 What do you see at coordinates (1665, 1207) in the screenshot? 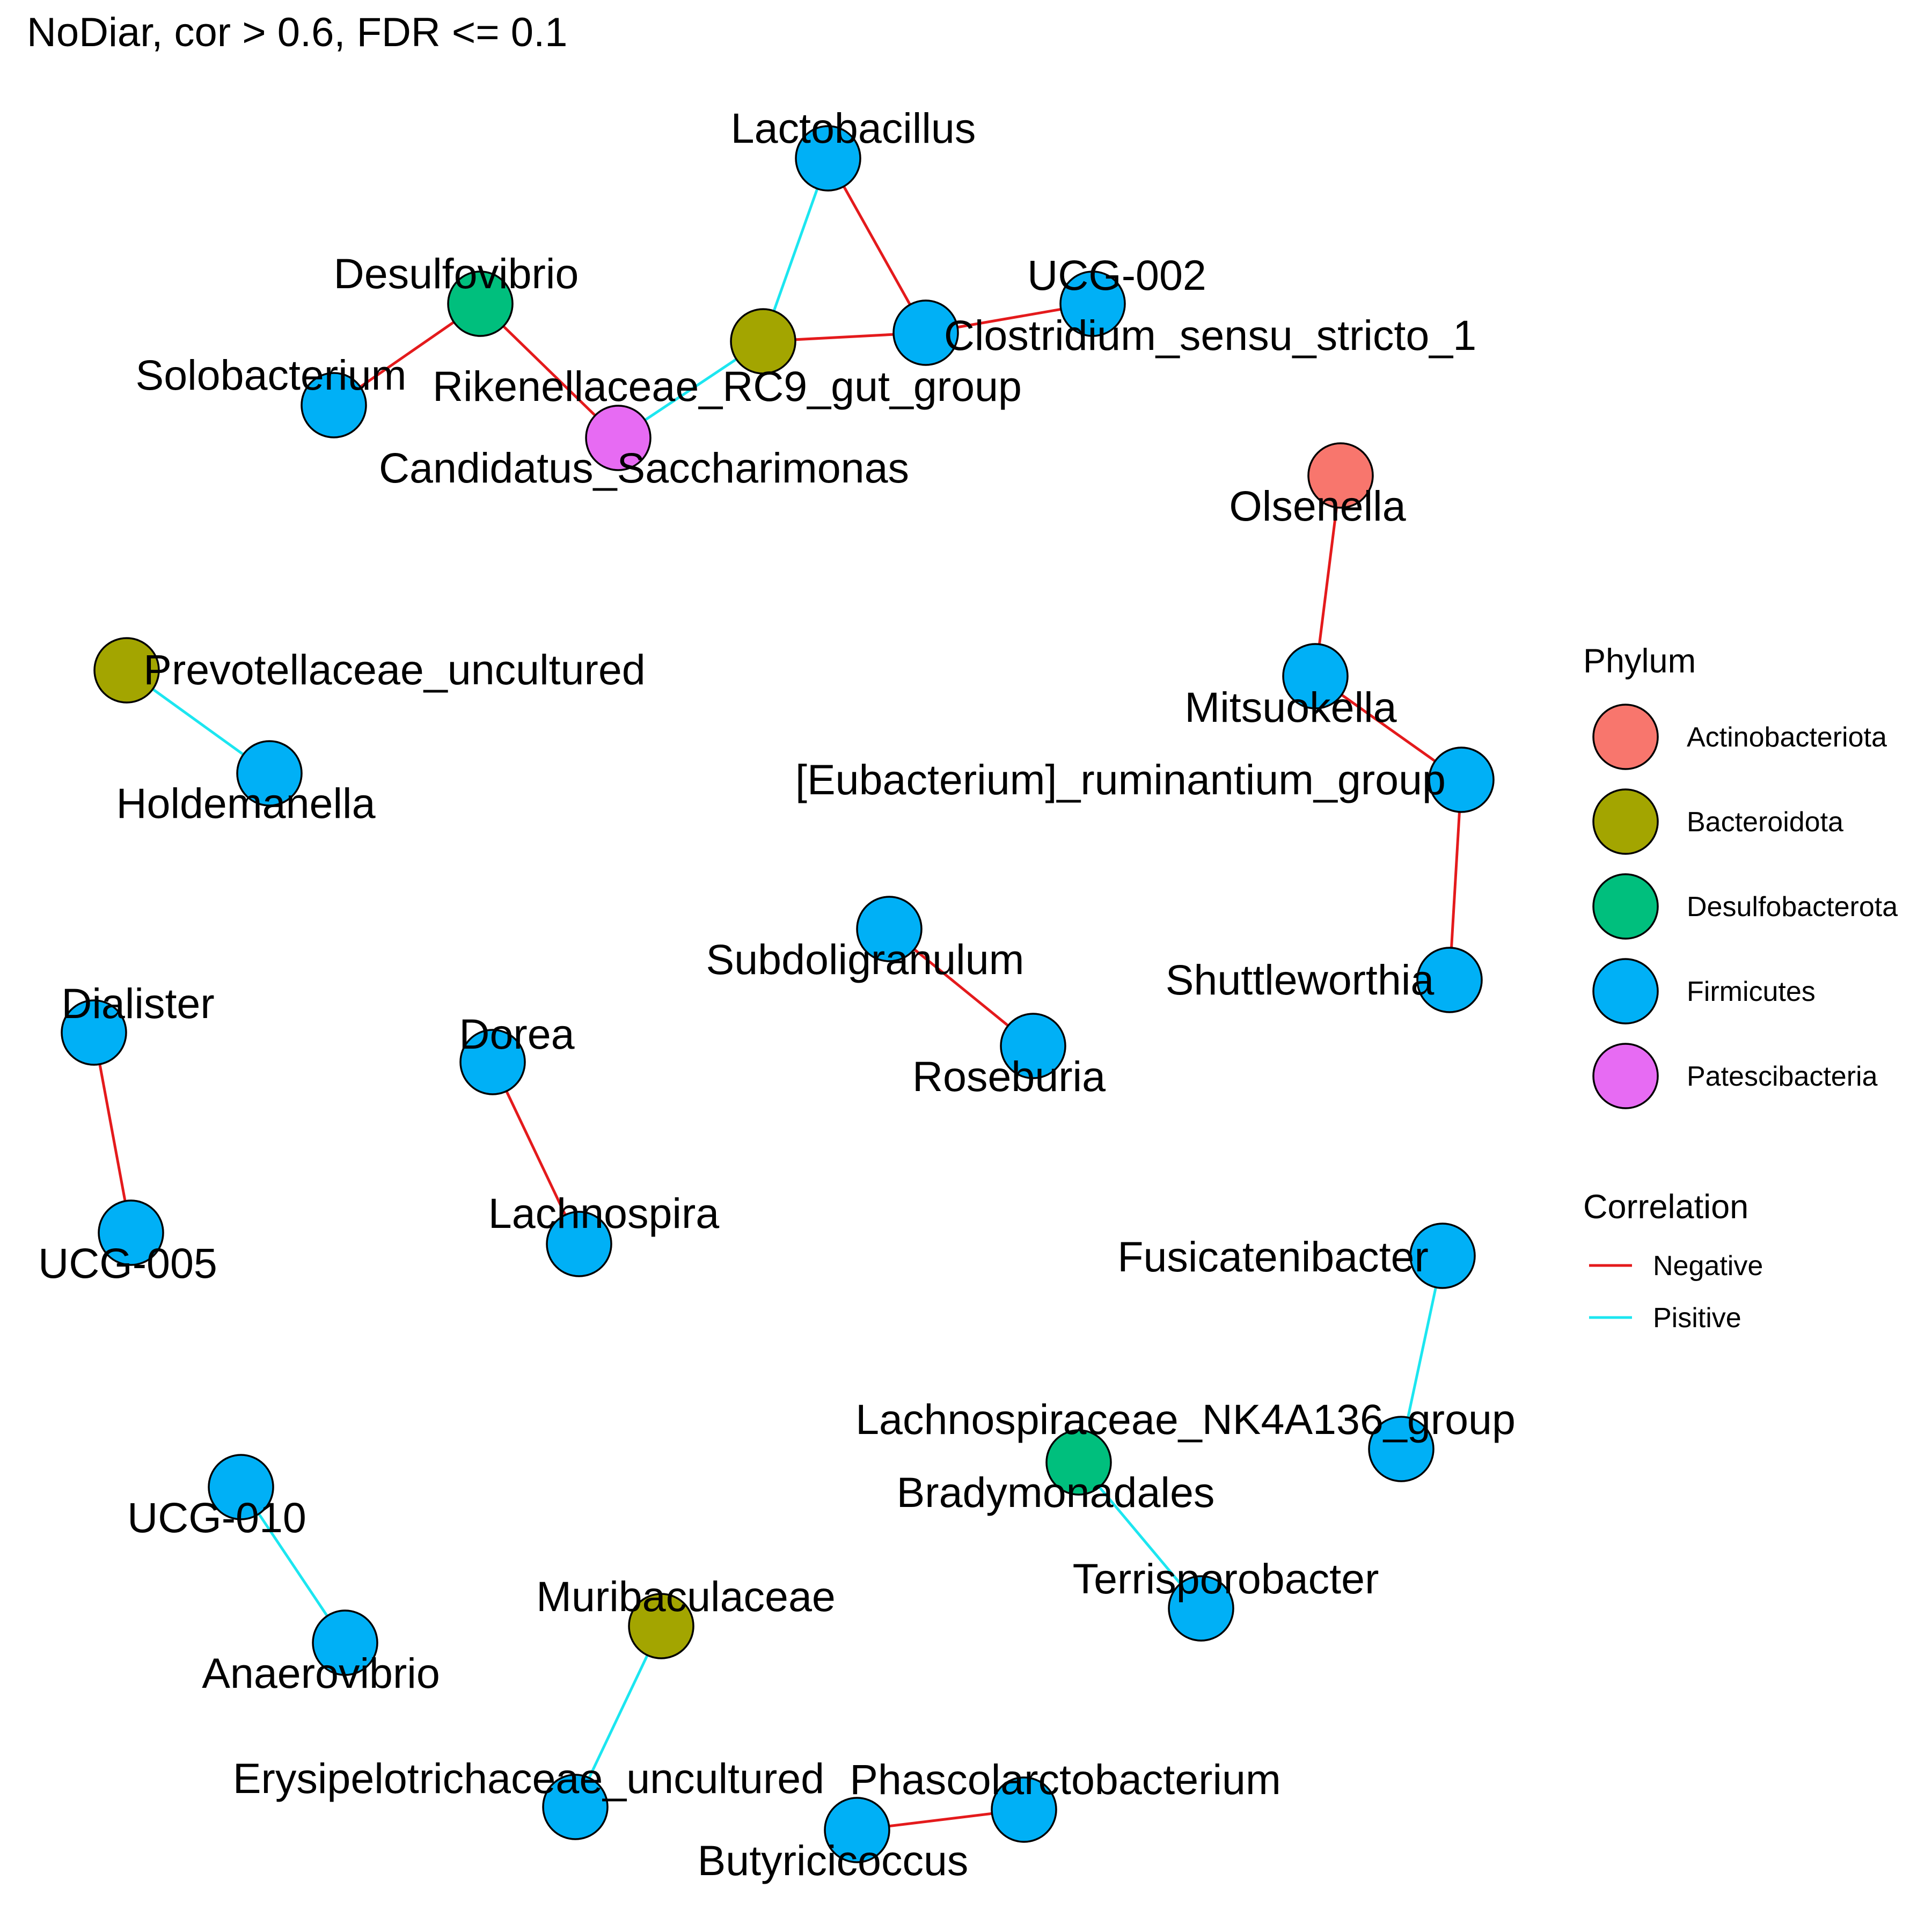
I see `correlation-legend-title: Correlation` at bounding box center [1665, 1207].